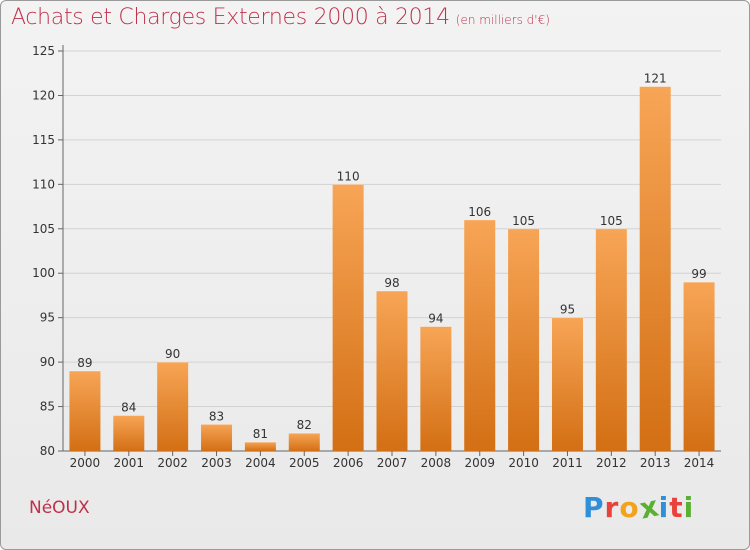 The height and width of the screenshot is (550, 750). Describe the element at coordinates (47, 362) in the screenshot. I see `y-tick-label: 90` at that location.